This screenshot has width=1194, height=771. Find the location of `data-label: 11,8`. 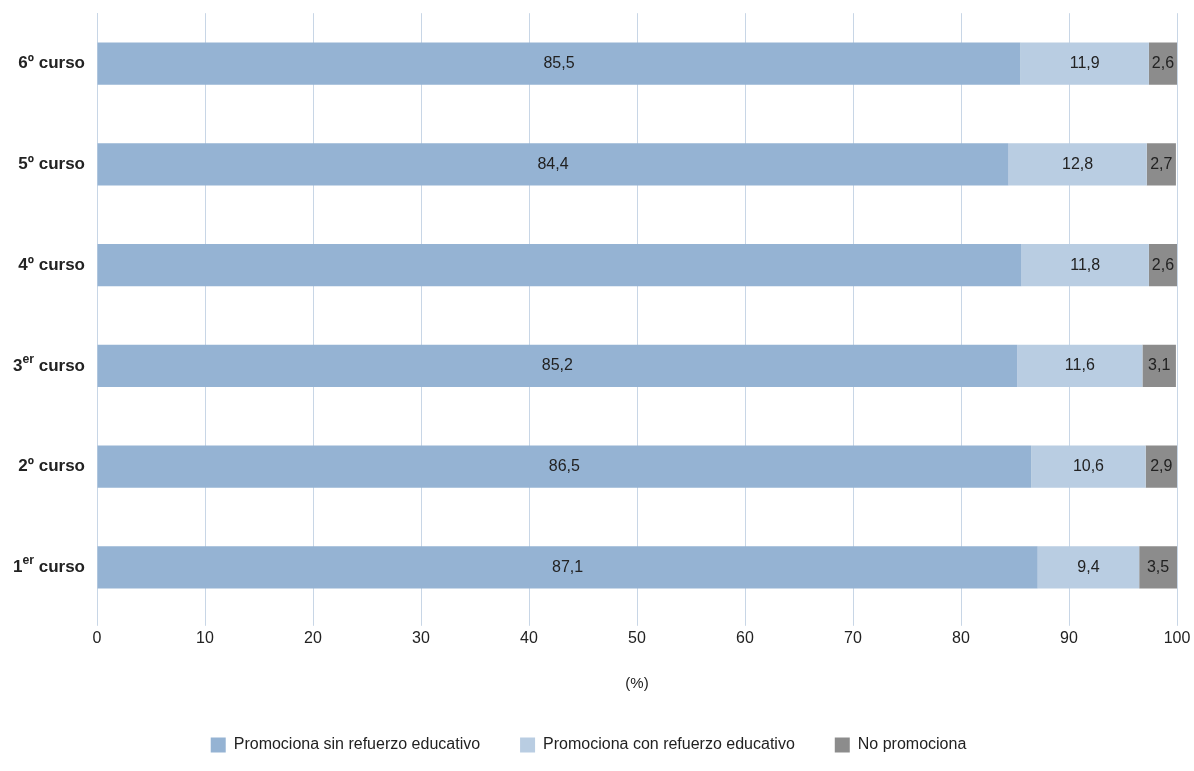

data-label: 11,8 is located at coordinates (1085, 264).